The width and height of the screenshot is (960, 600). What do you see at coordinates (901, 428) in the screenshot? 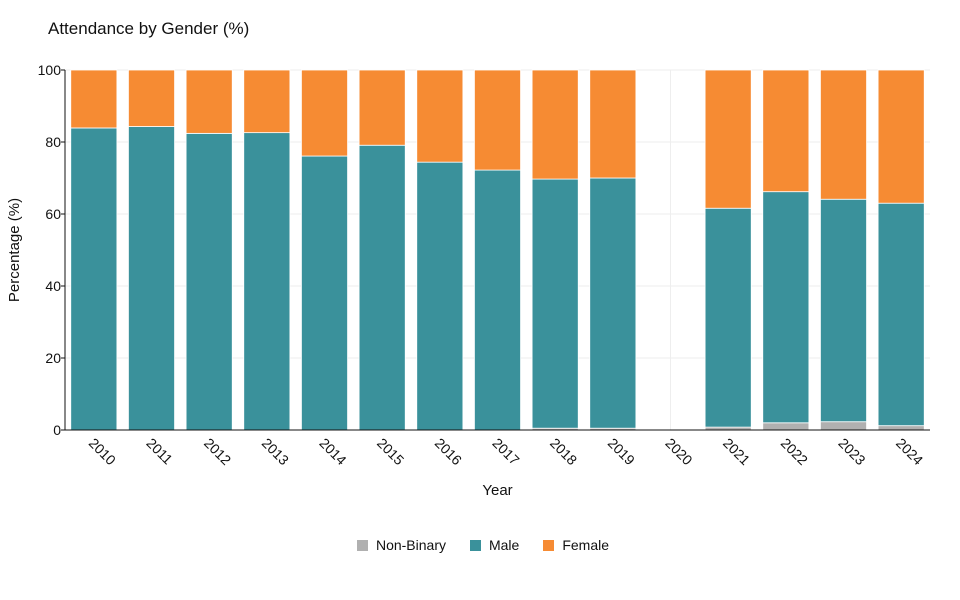
I see `bar-non-binary-2024` at bounding box center [901, 428].